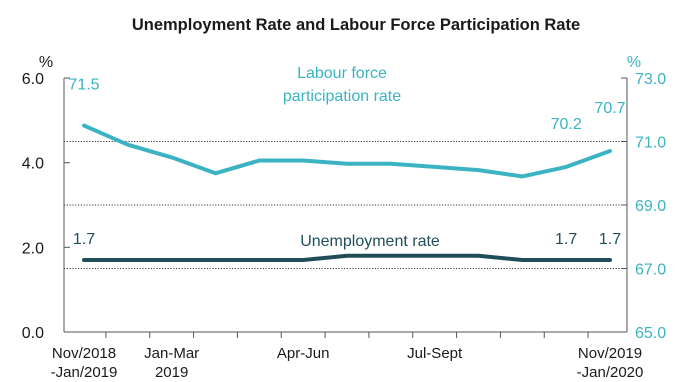 Image resolution: width=685 pixels, height=382 pixels. I want to click on left-y-tick-label: 2.0, so click(33, 248).